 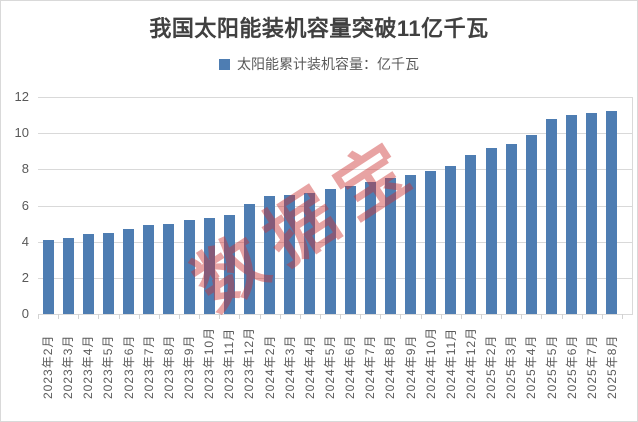 What do you see at coordinates (289, 366) in the screenshot?
I see `x-label-2024年3月: 2024年3月` at bounding box center [289, 366].